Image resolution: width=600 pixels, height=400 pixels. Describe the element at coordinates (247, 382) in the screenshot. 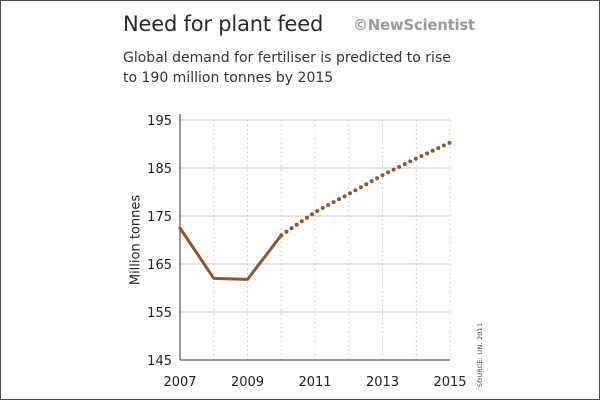

I see `x-tick-label-2009: 2009` at that location.